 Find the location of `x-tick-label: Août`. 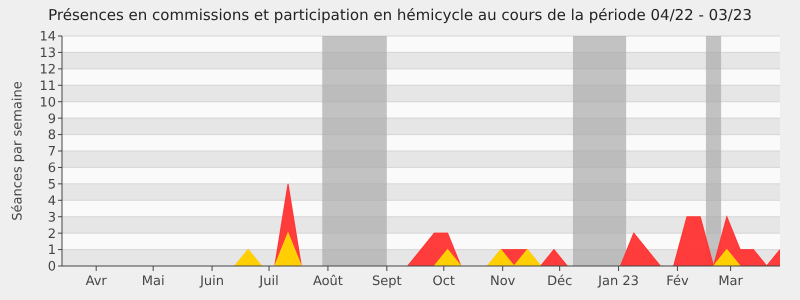

x-tick-label: Août is located at coordinates (327, 281).